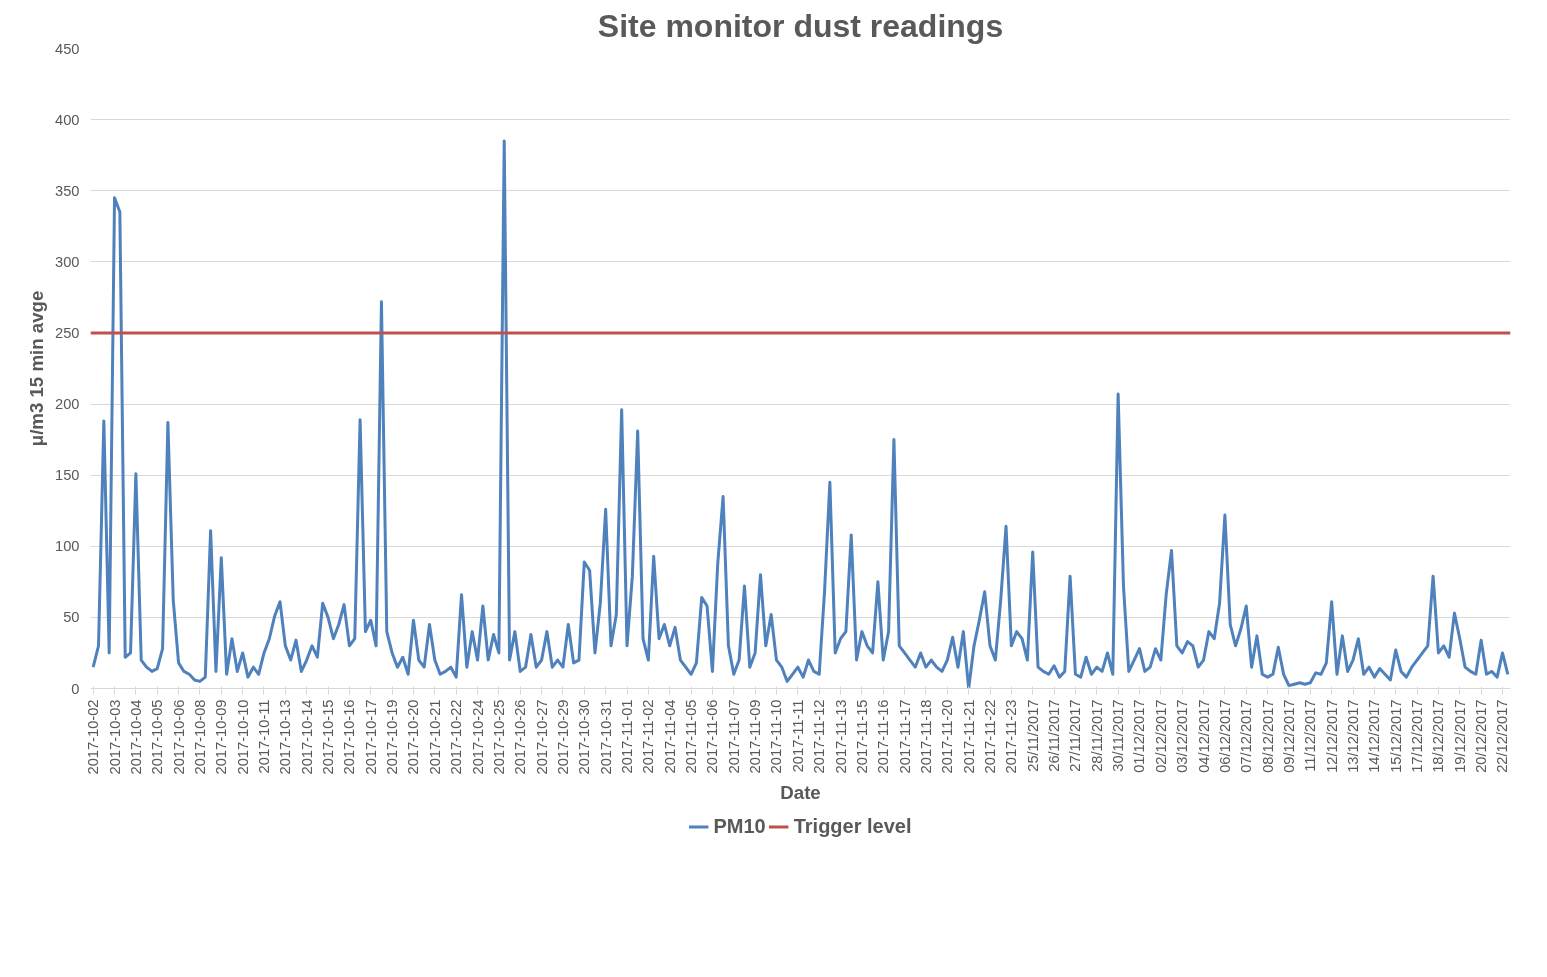 This screenshot has width=1547, height=977. I want to click on x-tick-label: 27/11/2017, so click(1075, 735).